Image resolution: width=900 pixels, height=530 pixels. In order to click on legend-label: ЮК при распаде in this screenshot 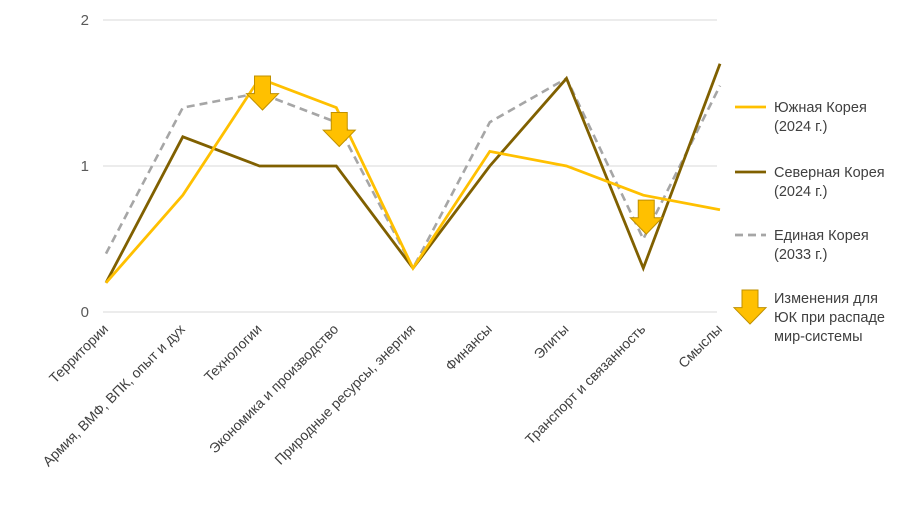, I will do `click(829, 318)`.